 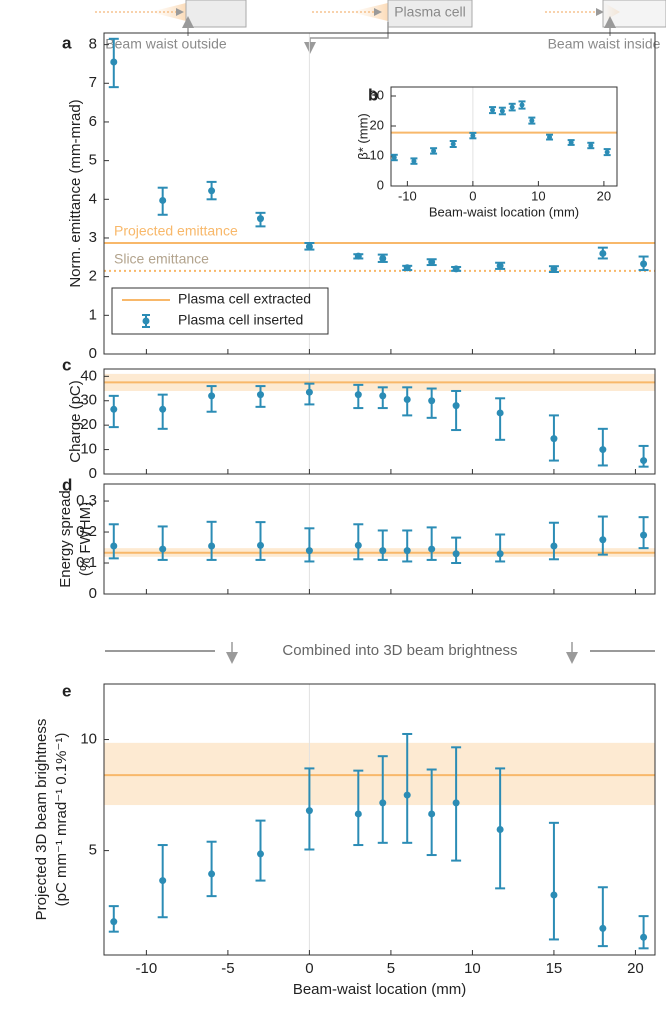 I want to click on legend-label: Plasma cell extracted, so click(x=244, y=299).